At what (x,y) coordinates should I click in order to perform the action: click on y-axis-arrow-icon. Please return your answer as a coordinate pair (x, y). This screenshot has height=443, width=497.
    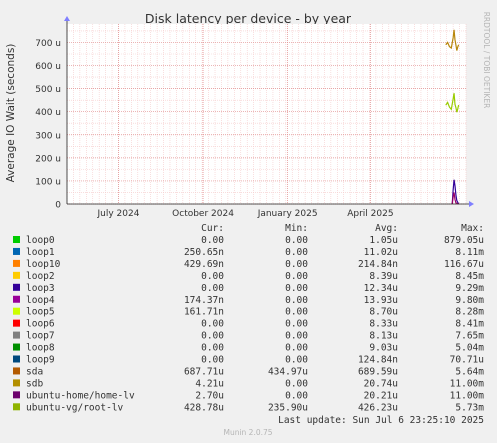
    Looking at the image, I should click on (67, 18).